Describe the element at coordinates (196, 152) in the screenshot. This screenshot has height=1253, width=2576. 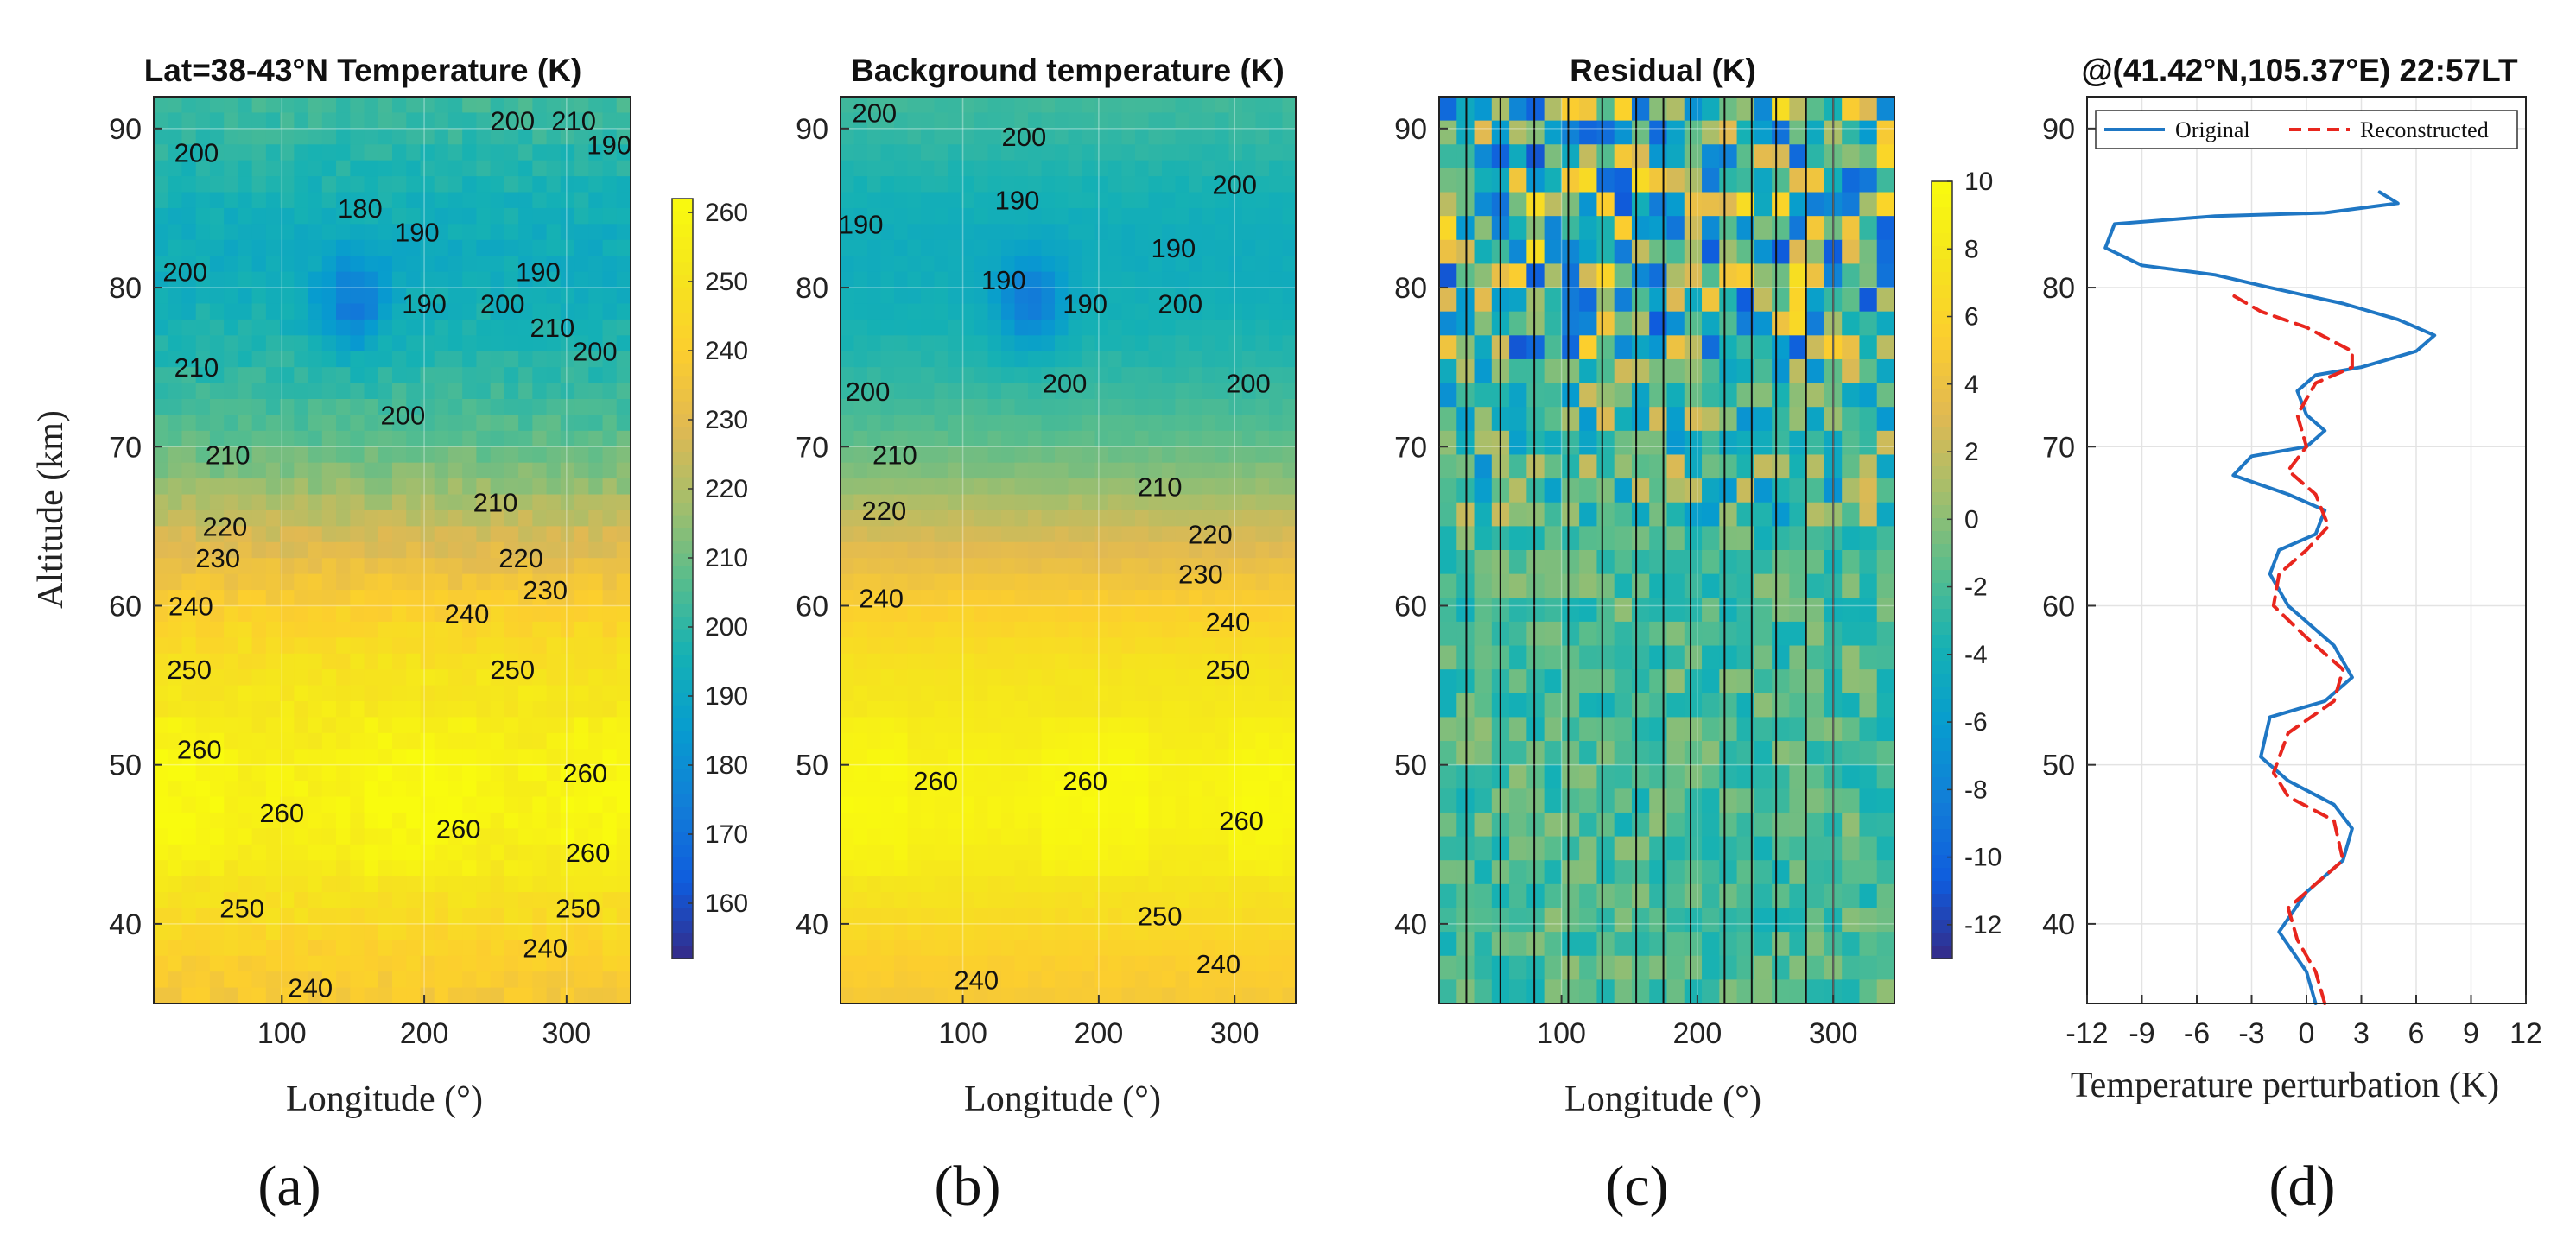
I see `panel-a-contour-label: 200` at that location.